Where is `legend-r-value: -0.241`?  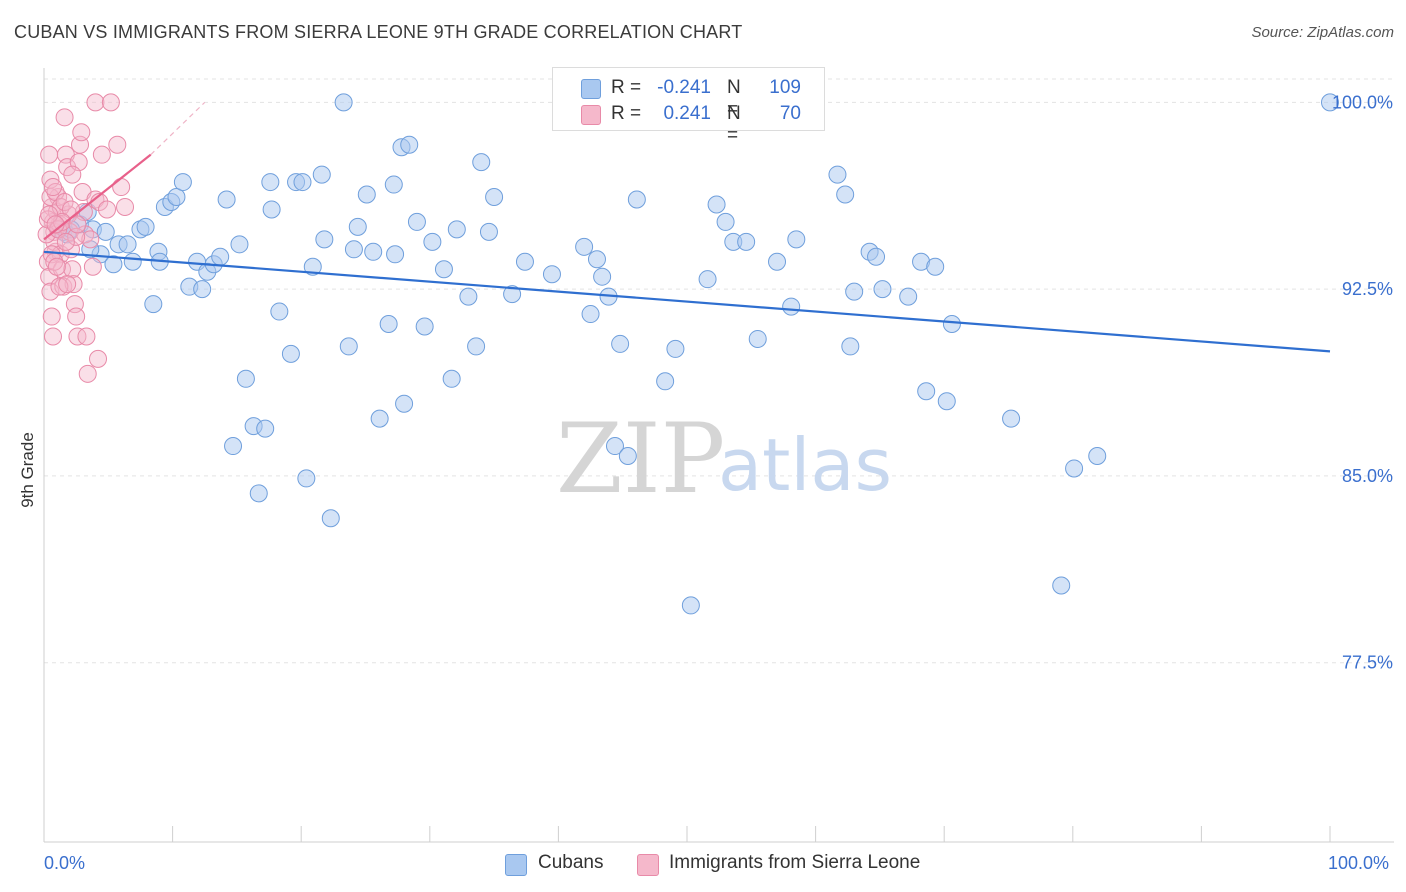
legend-r-value: -0.241 is located at coordinates (684, 87).